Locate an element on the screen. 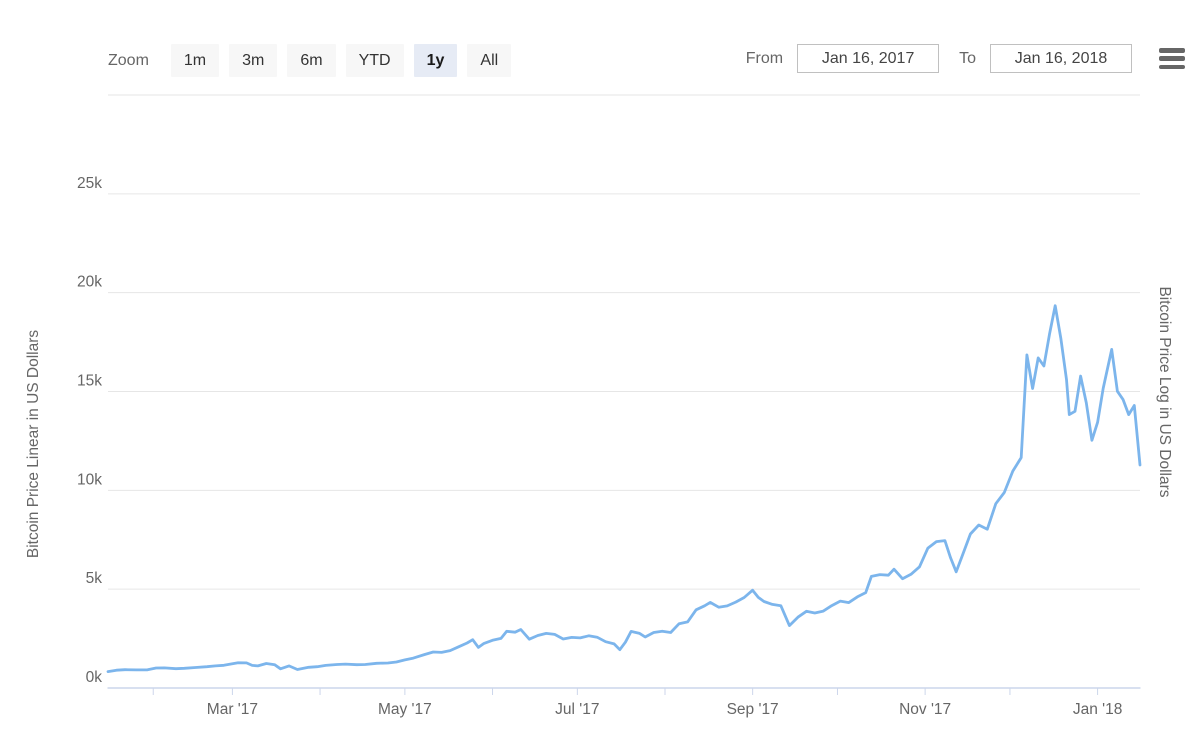  range-button-1m: 1m is located at coordinates (195, 60).